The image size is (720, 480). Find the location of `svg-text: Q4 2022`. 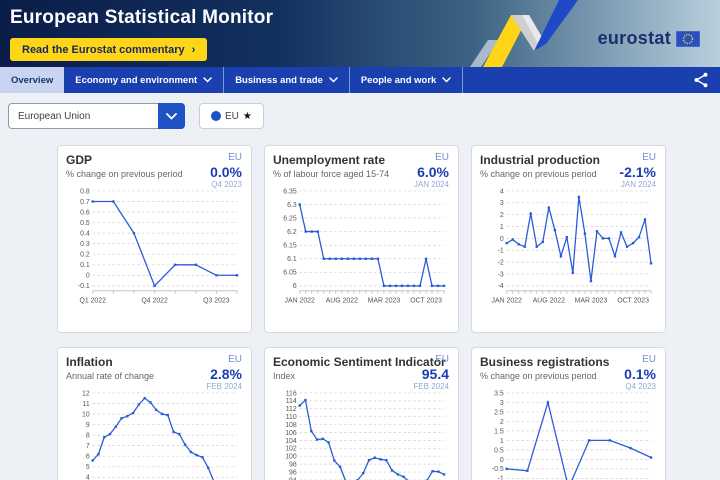

svg-text: Q4 2022 is located at coordinates (154, 301).